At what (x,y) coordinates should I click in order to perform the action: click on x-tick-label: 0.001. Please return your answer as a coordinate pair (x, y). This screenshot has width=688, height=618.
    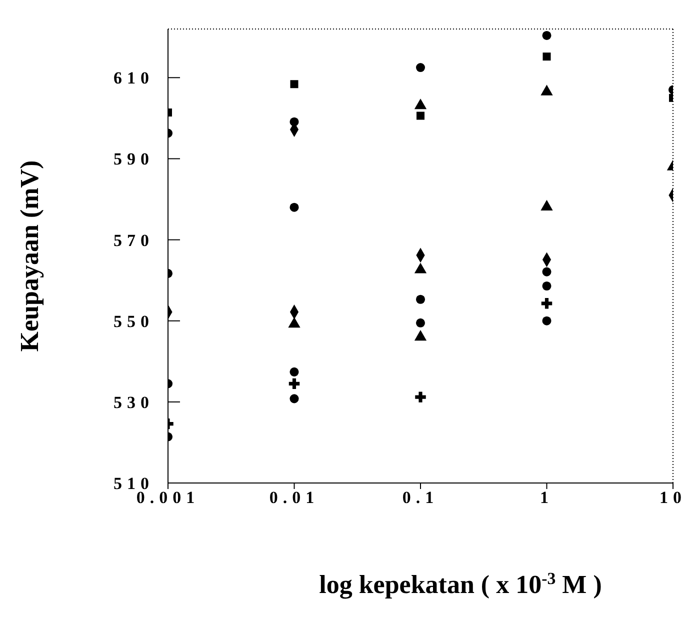
    Looking at the image, I should click on (168, 498).